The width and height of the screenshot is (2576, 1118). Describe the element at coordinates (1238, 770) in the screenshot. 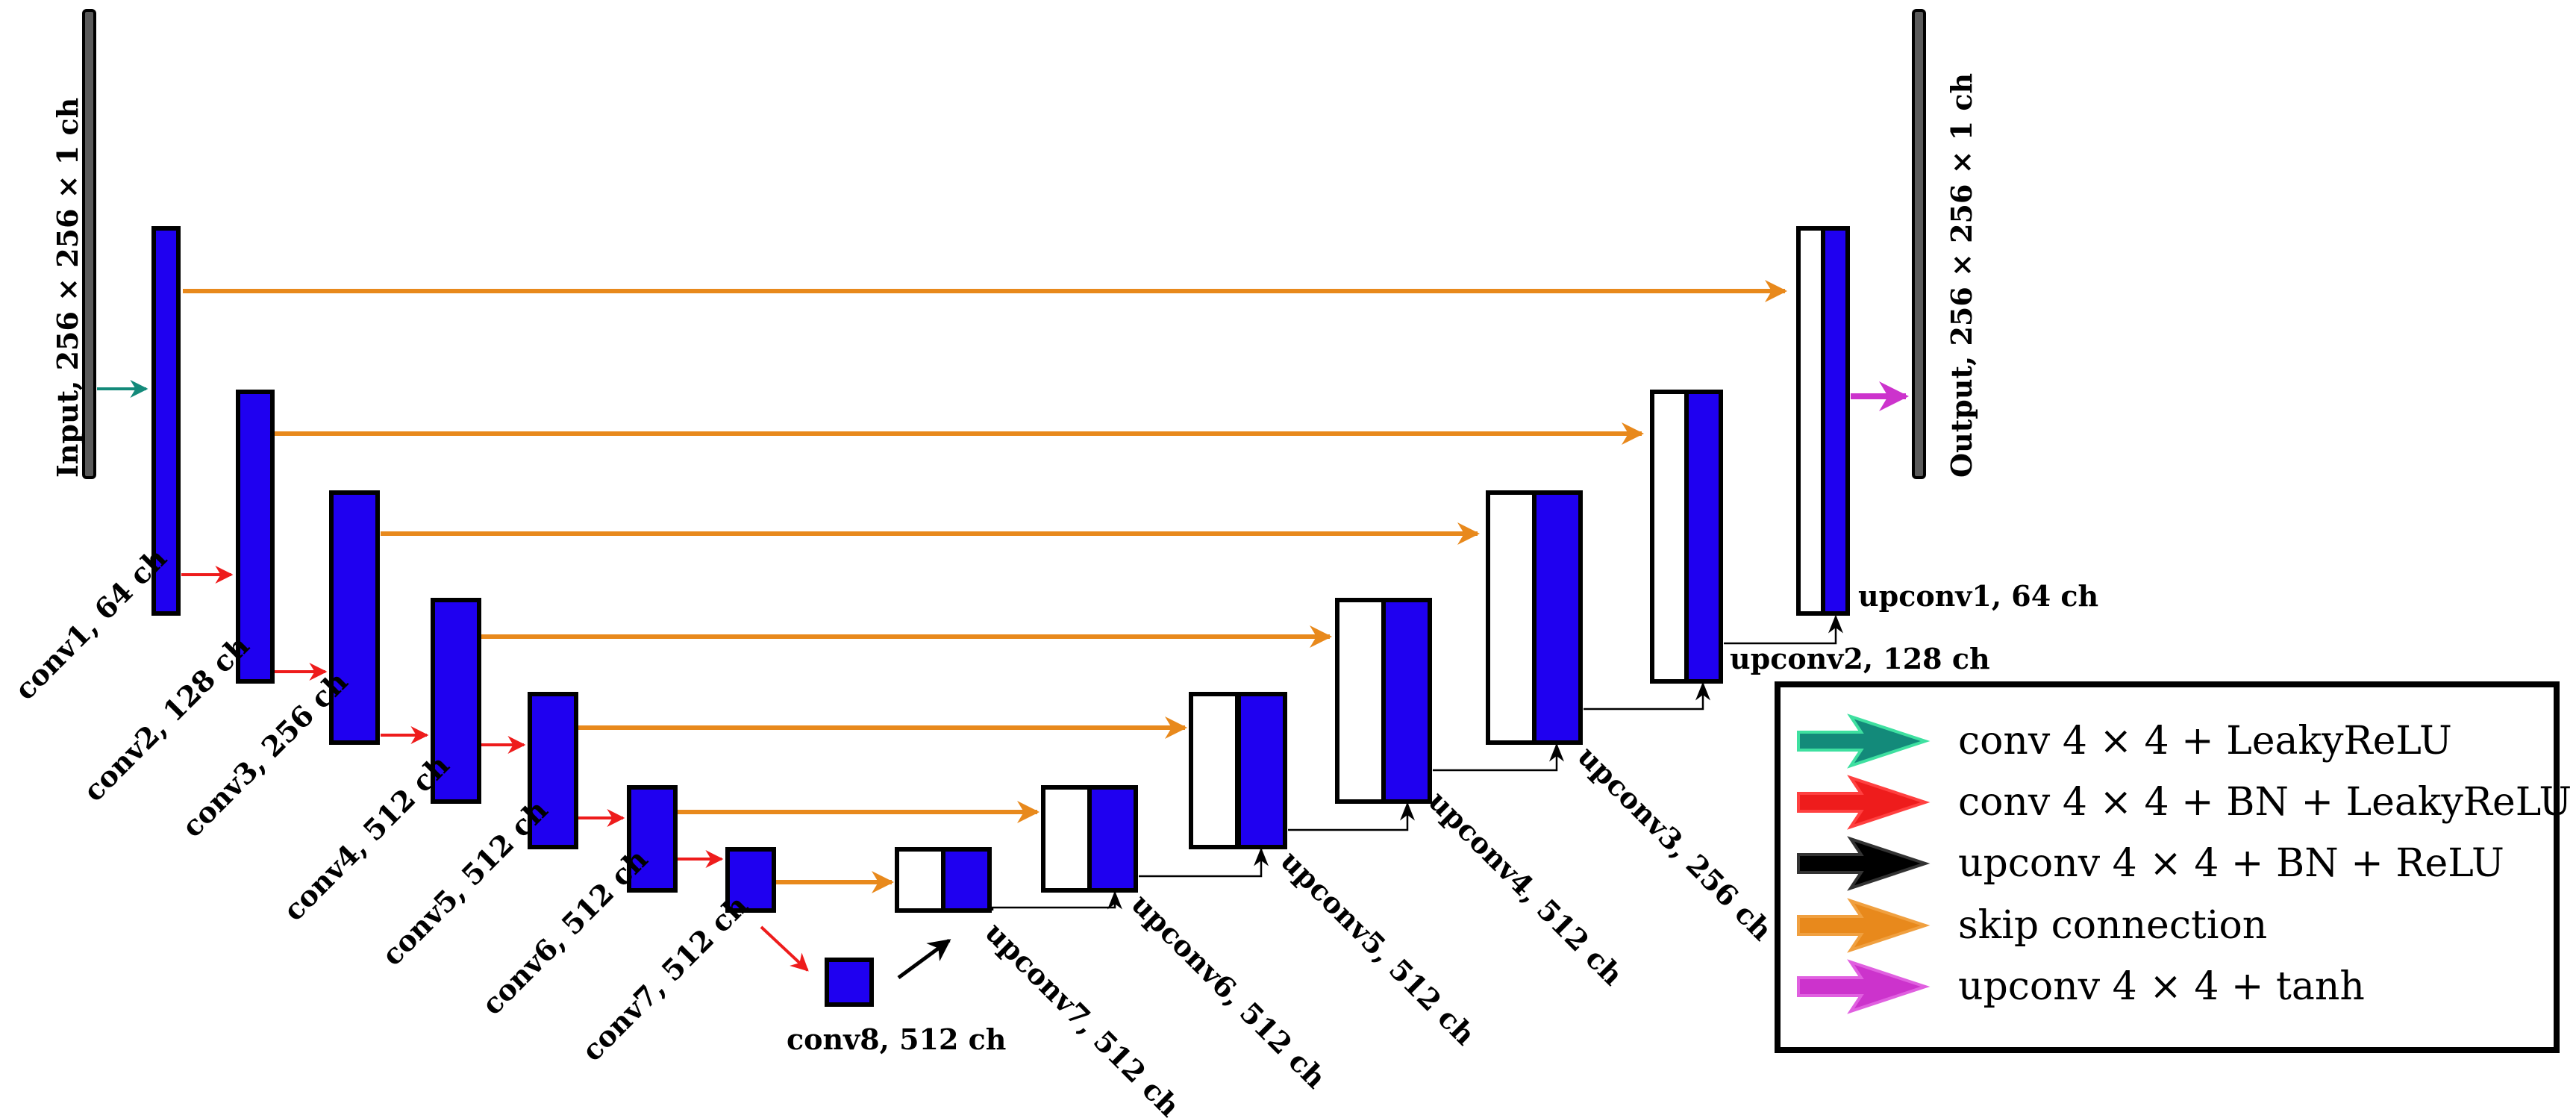

I see `upconv5-block` at that location.